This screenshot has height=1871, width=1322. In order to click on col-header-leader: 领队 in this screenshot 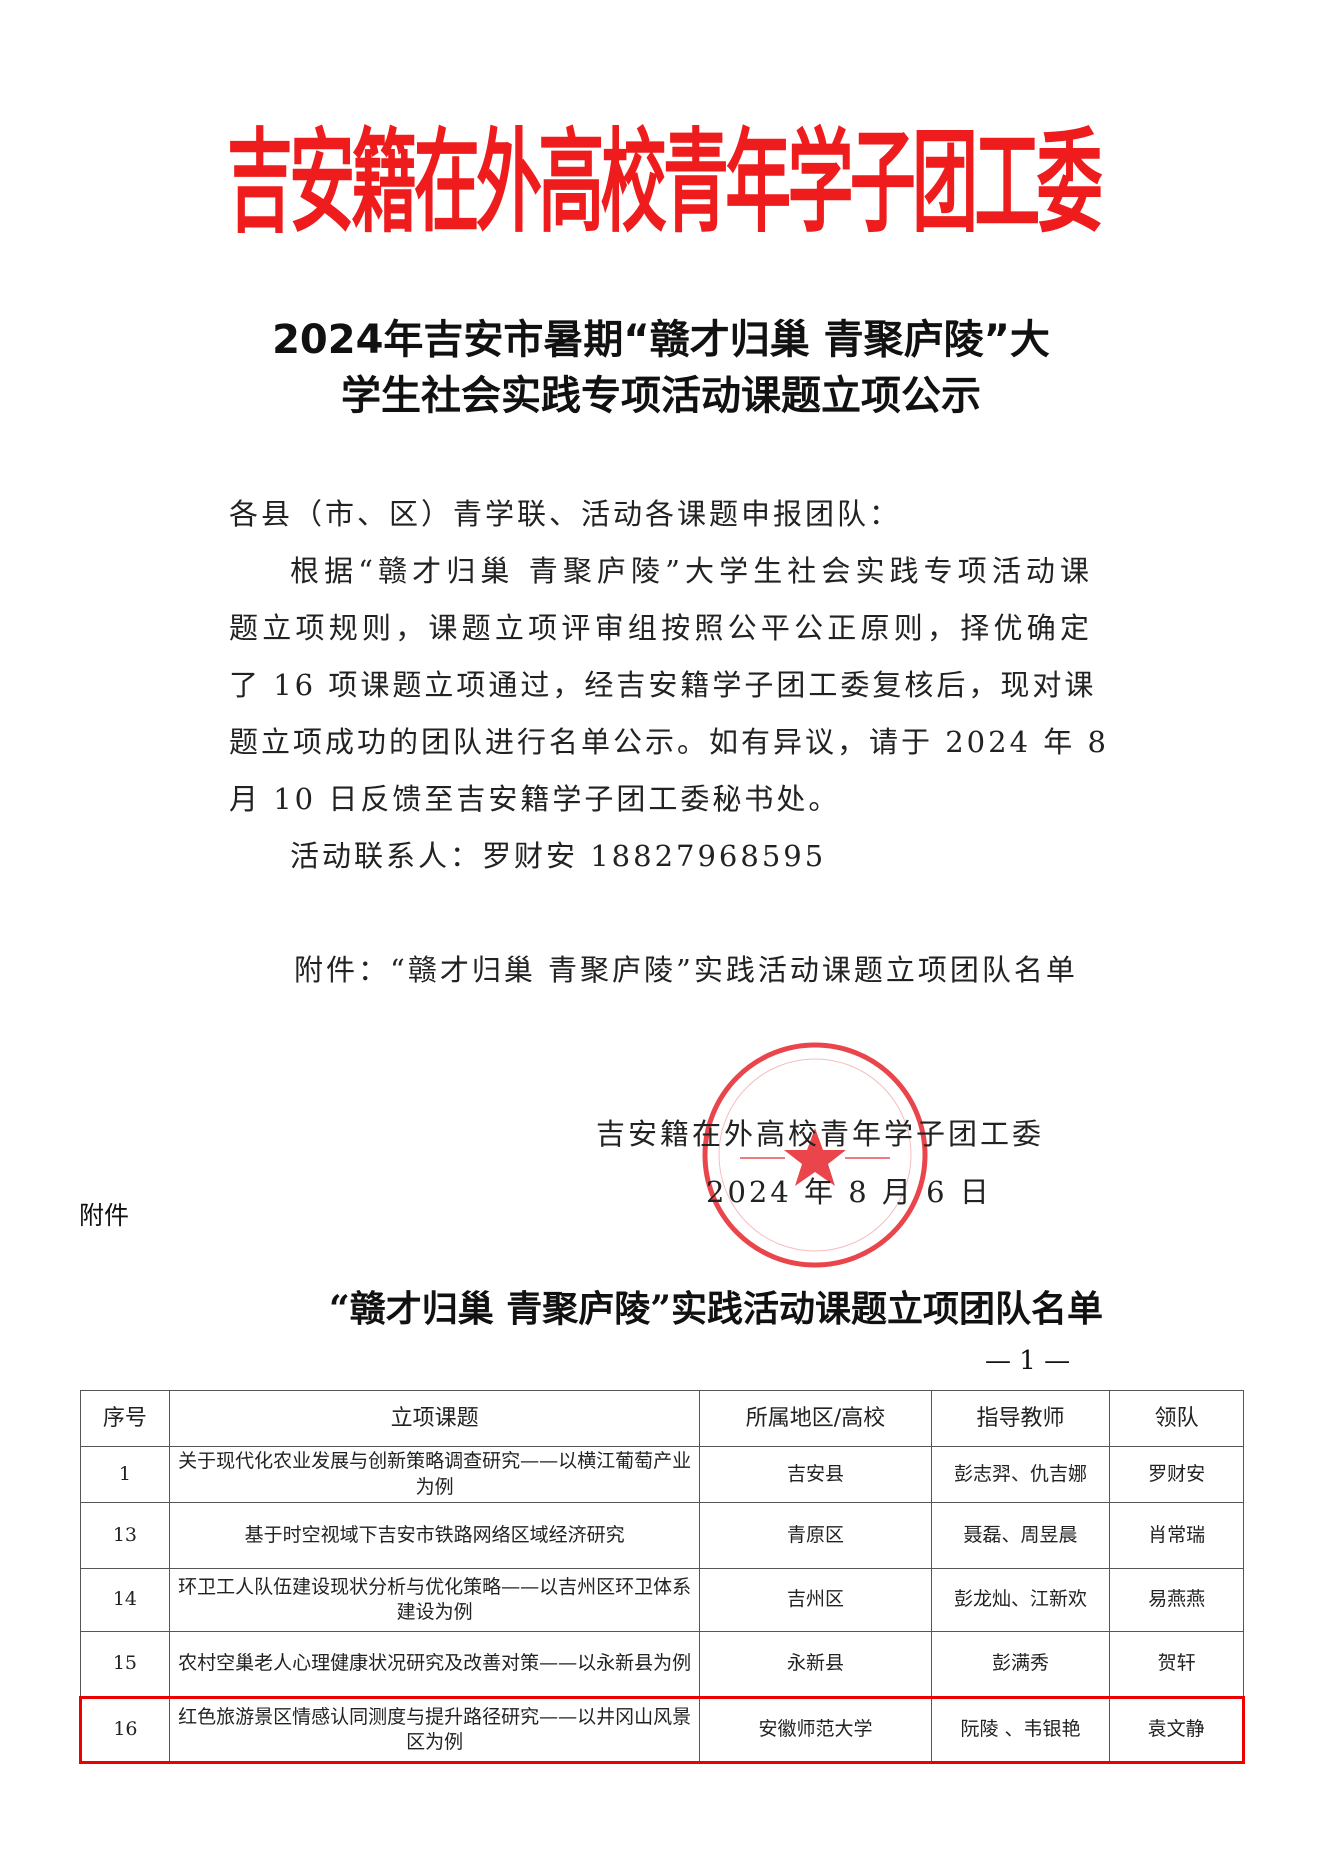, I will do `click(1176, 1418)`.